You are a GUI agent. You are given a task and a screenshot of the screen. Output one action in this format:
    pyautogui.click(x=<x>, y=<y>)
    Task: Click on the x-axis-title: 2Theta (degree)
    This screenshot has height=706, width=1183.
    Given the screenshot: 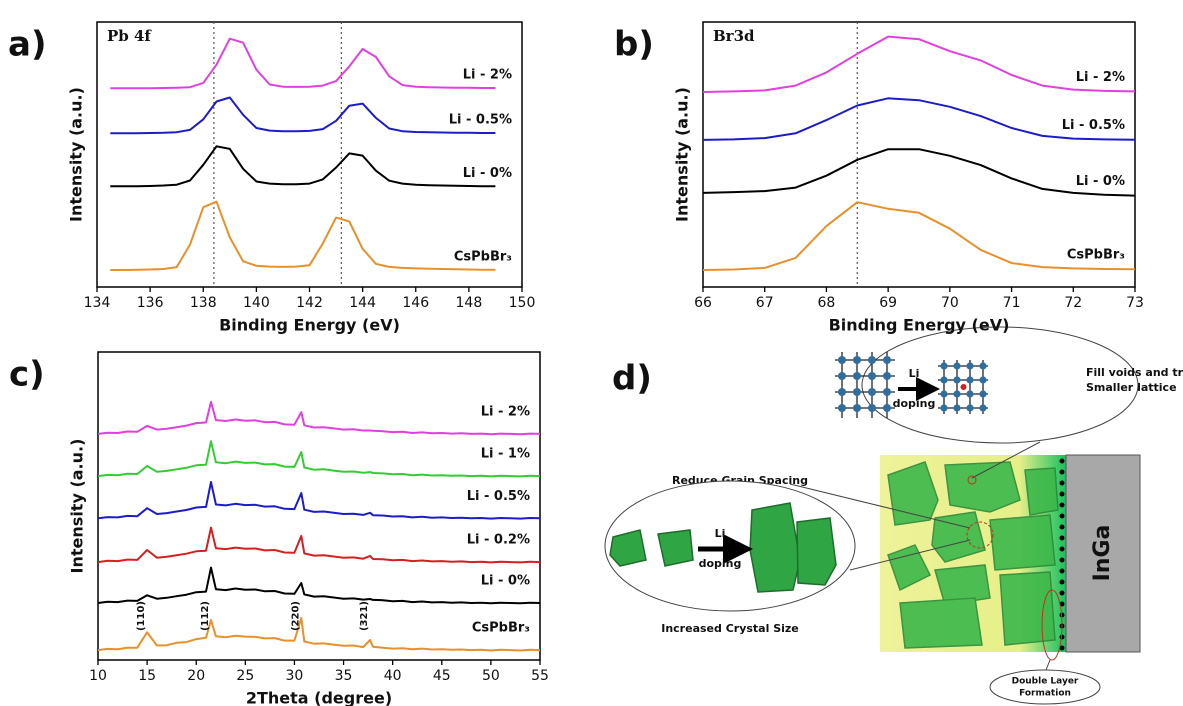 What is the action you would take?
    pyautogui.click(x=319, y=697)
    